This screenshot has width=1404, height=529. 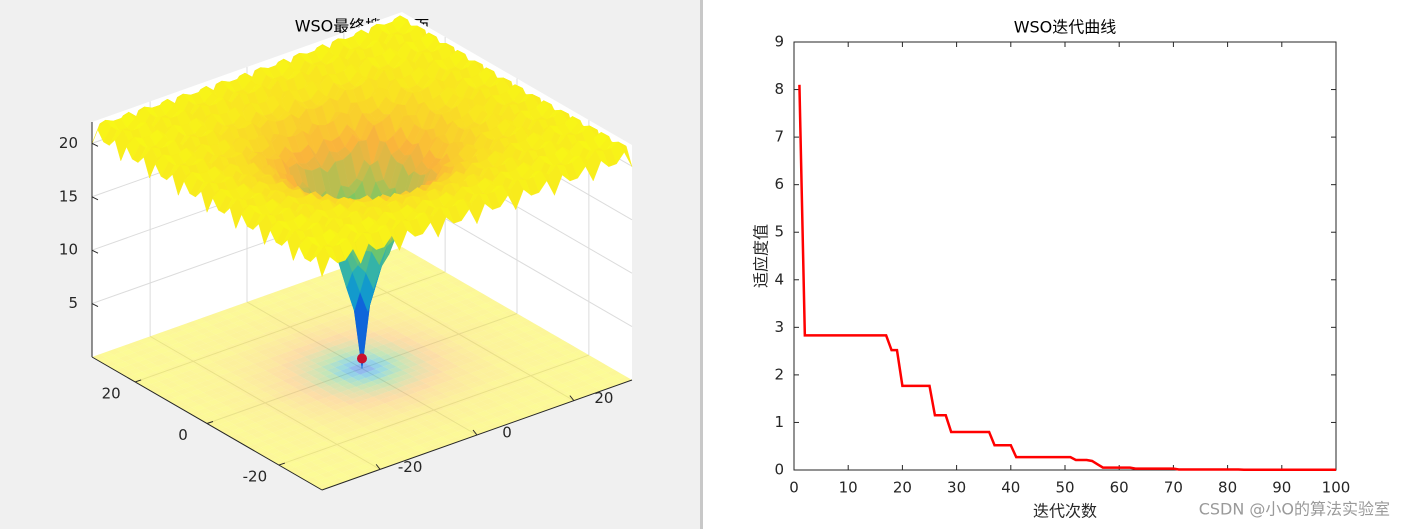 What do you see at coordinates (956, 488) in the screenshot?
I see `x-tick-label: 30` at bounding box center [956, 488].